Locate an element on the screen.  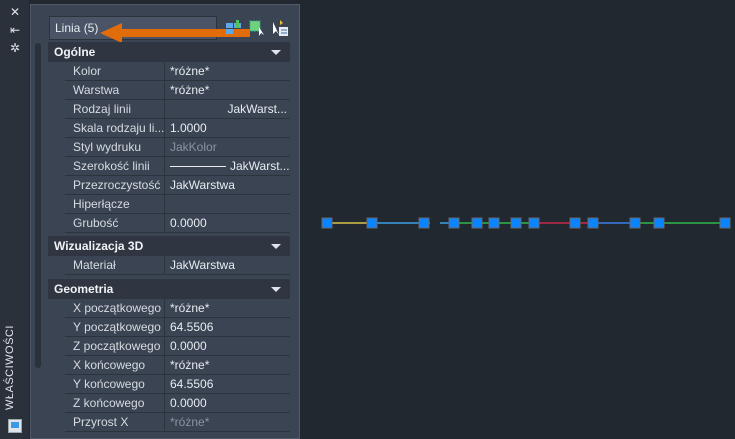
section-header: Wizualizacja 3D is located at coordinates (169, 246).